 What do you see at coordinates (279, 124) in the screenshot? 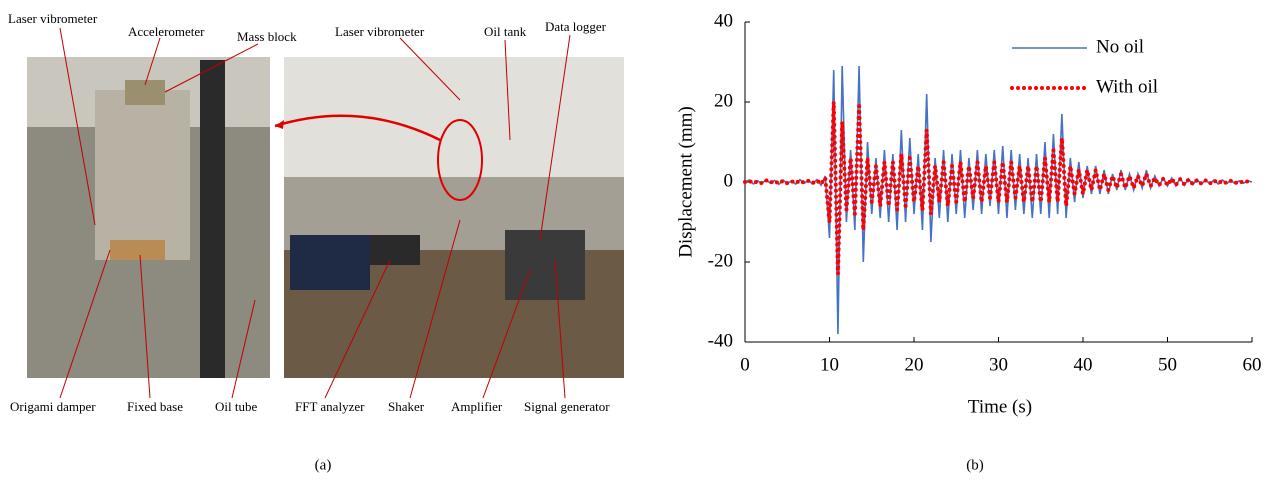
I see `arrow-head` at bounding box center [279, 124].